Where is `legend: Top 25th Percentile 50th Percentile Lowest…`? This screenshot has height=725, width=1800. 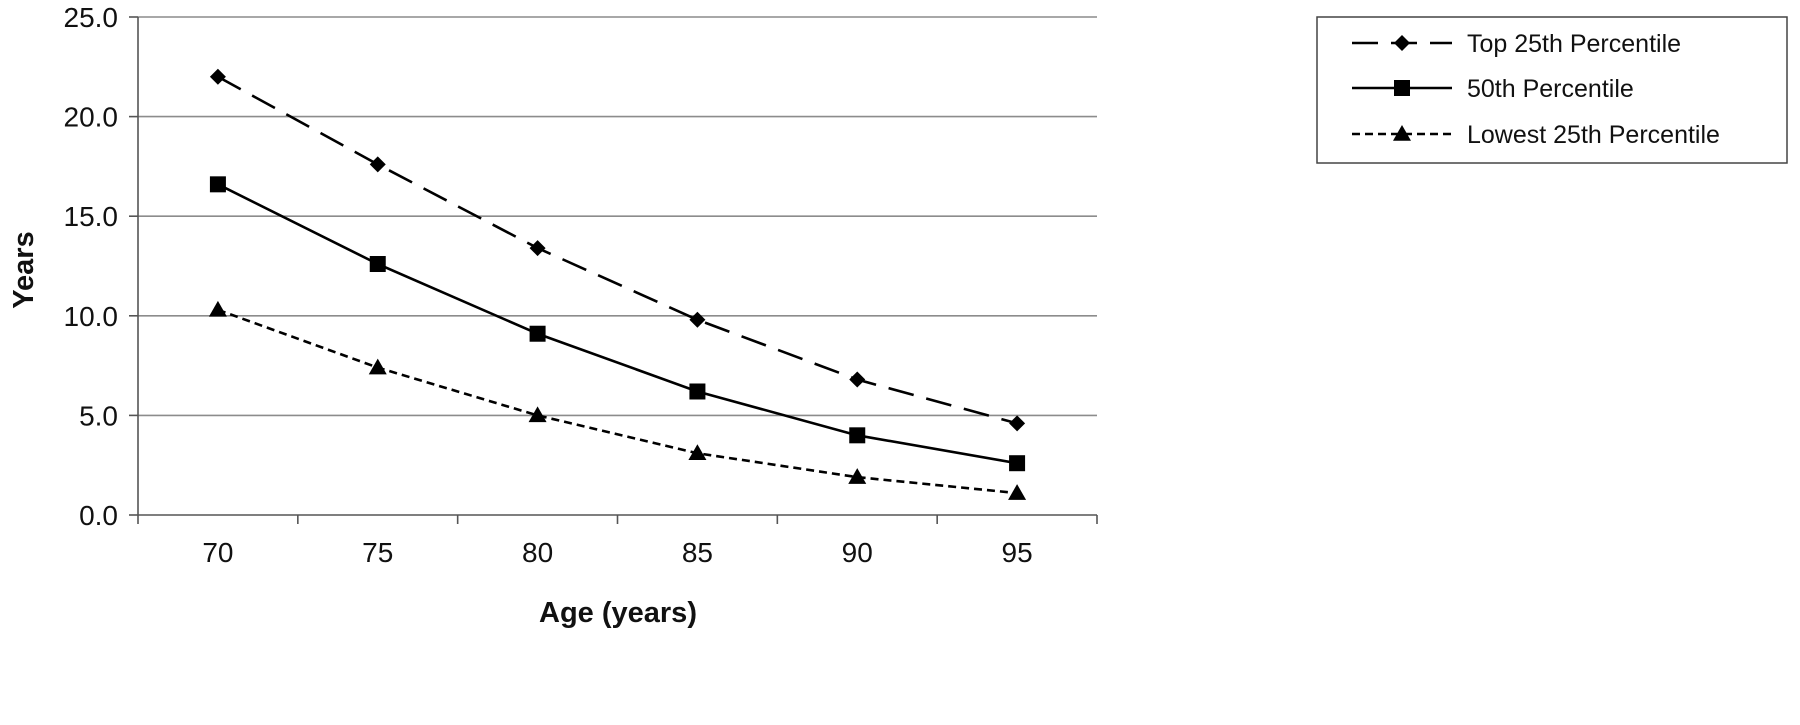
legend: Top 25th Percentile 50th Percentile Lowest… is located at coordinates (1552, 90).